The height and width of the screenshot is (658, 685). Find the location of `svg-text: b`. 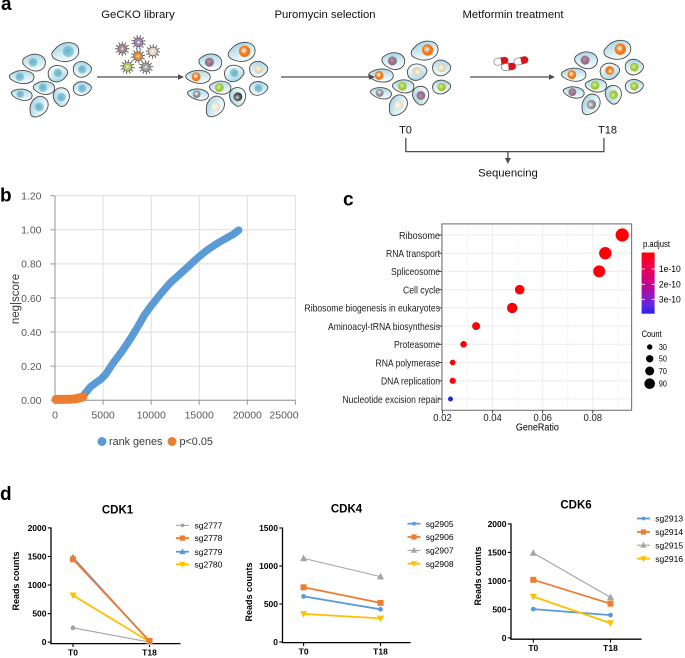

svg-text: b is located at coordinates (6, 196).